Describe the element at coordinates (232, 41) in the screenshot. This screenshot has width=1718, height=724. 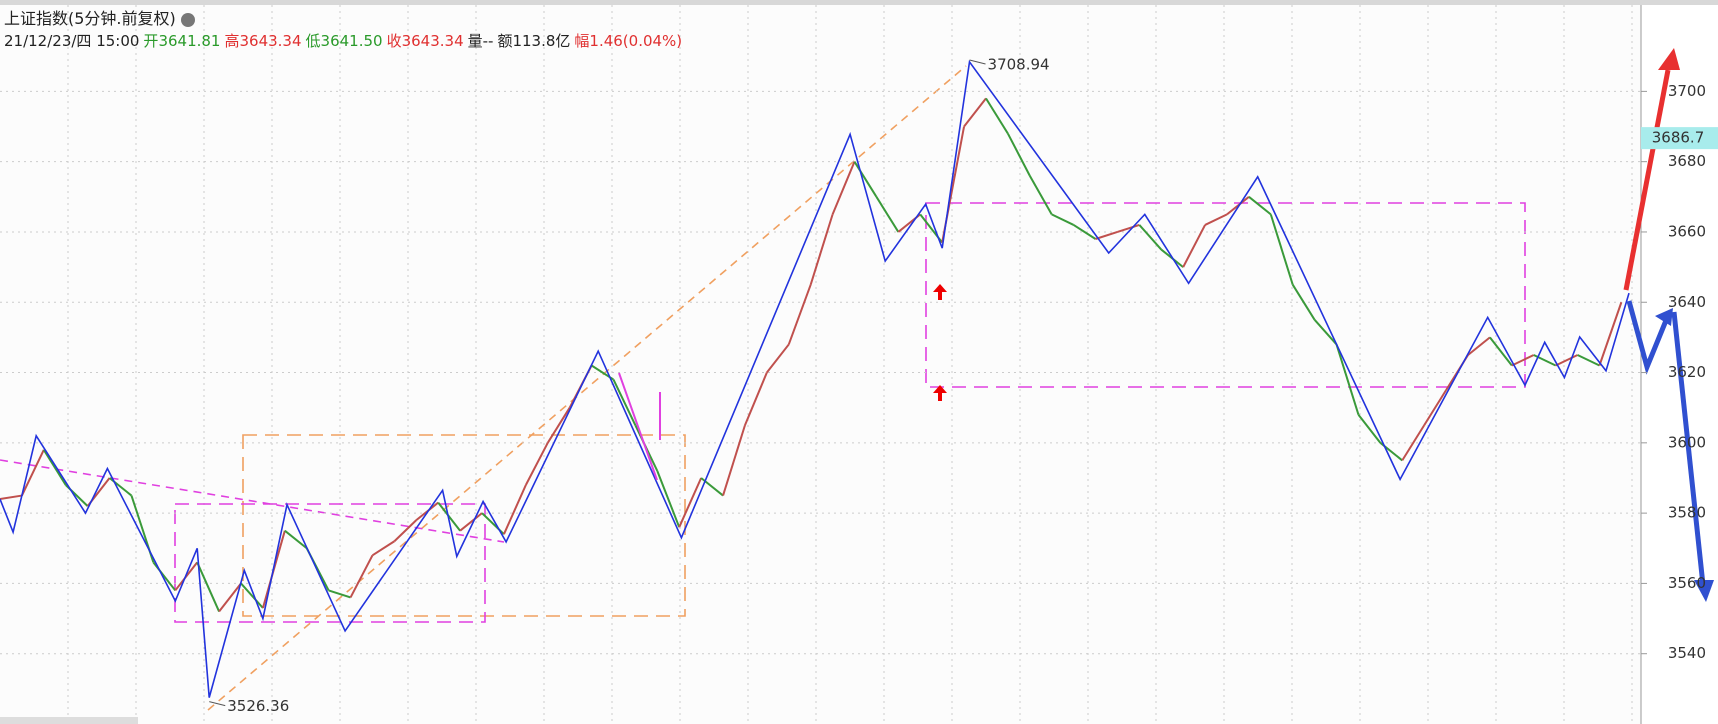
I see `label: 高` at that location.